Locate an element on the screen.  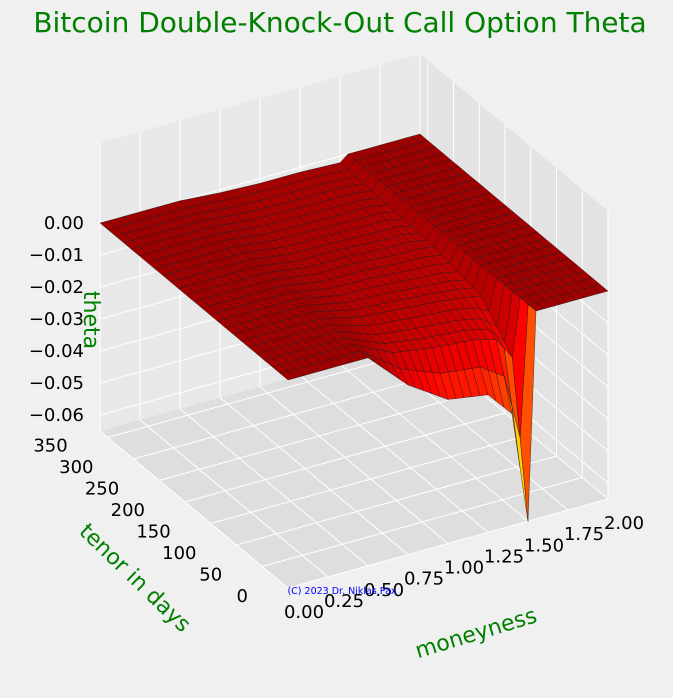
y-tick-label: 100 is located at coordinates (179, 553).